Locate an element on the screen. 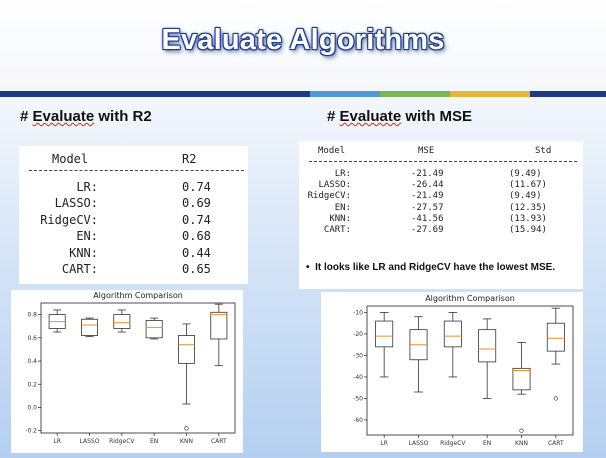  y-tick-label: -50 is located at coordinates (358, 398).